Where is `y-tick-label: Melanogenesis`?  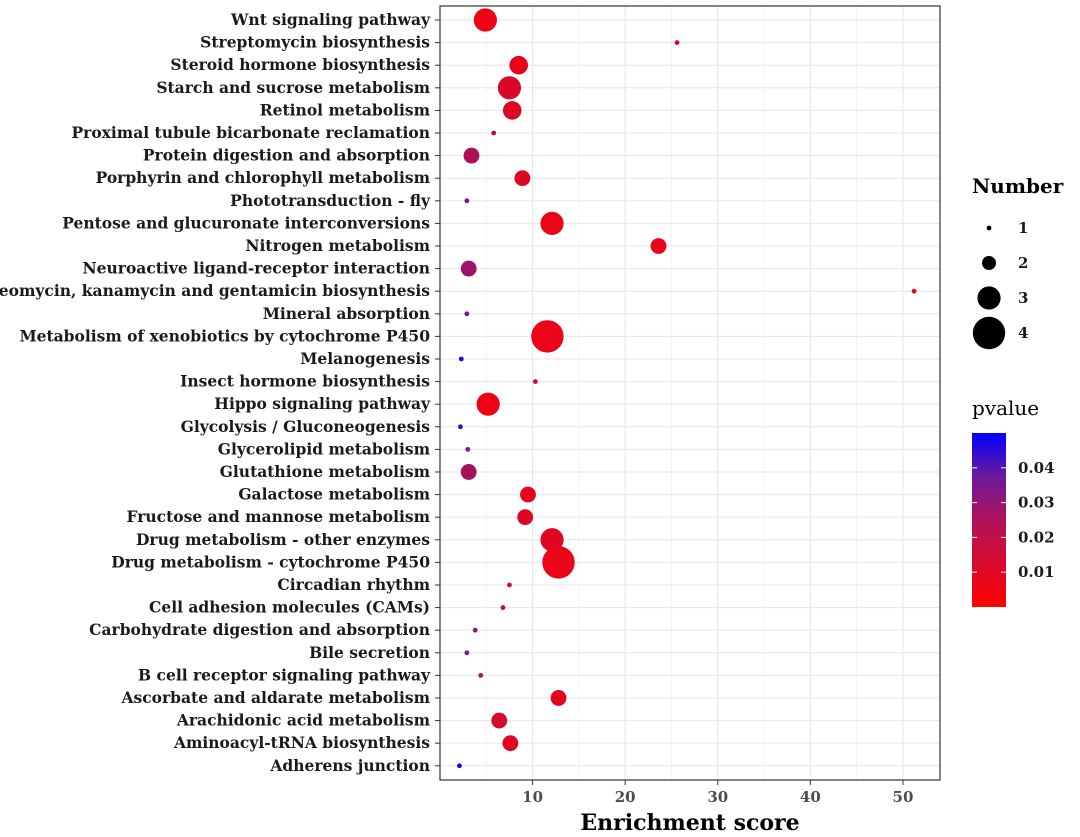
y-tick-label: Melanogenesis is located at coordinates (365, 358).